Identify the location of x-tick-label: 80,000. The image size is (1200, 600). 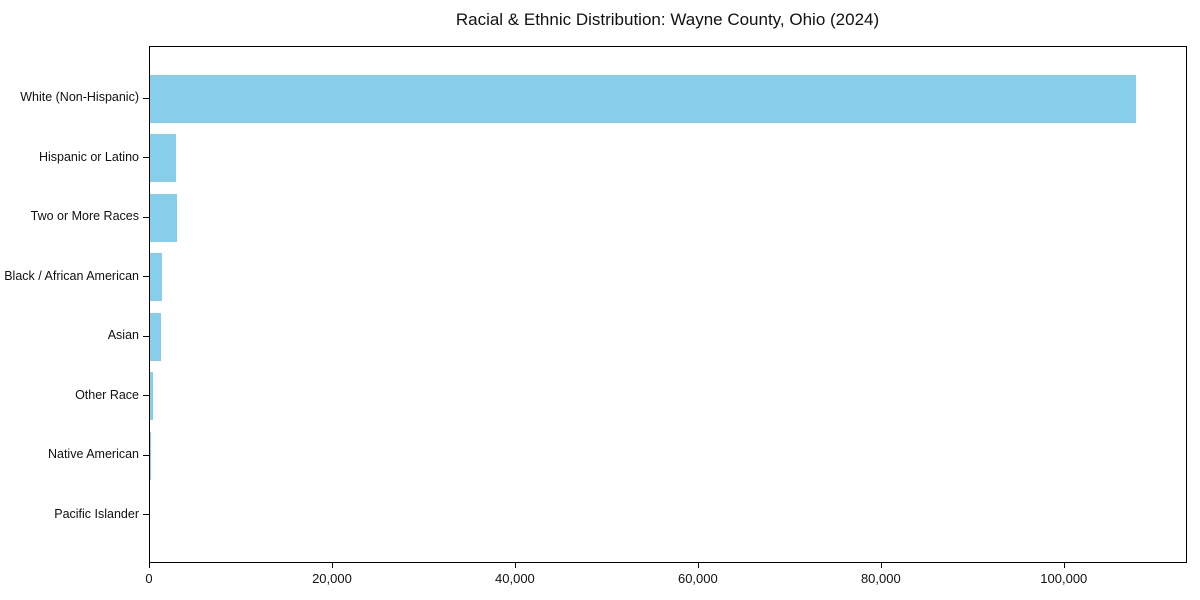
(880, 578).